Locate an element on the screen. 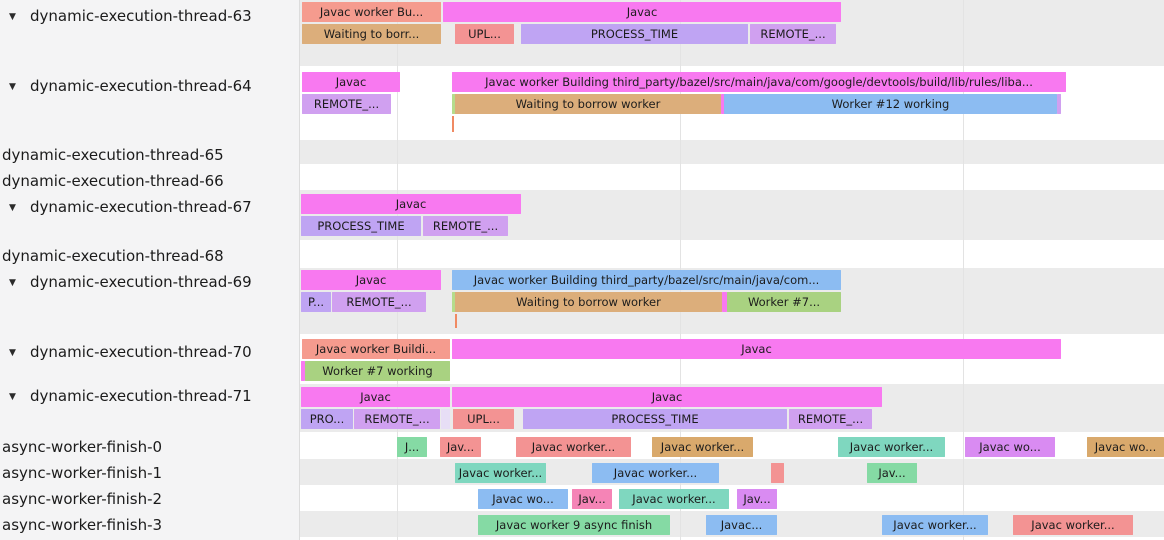 The image size is (1164, 540). sidebar-item-dynamic-execution-thread-63: ▼ dynamic-execution-thread-63 is located at coordinates (150, 16).